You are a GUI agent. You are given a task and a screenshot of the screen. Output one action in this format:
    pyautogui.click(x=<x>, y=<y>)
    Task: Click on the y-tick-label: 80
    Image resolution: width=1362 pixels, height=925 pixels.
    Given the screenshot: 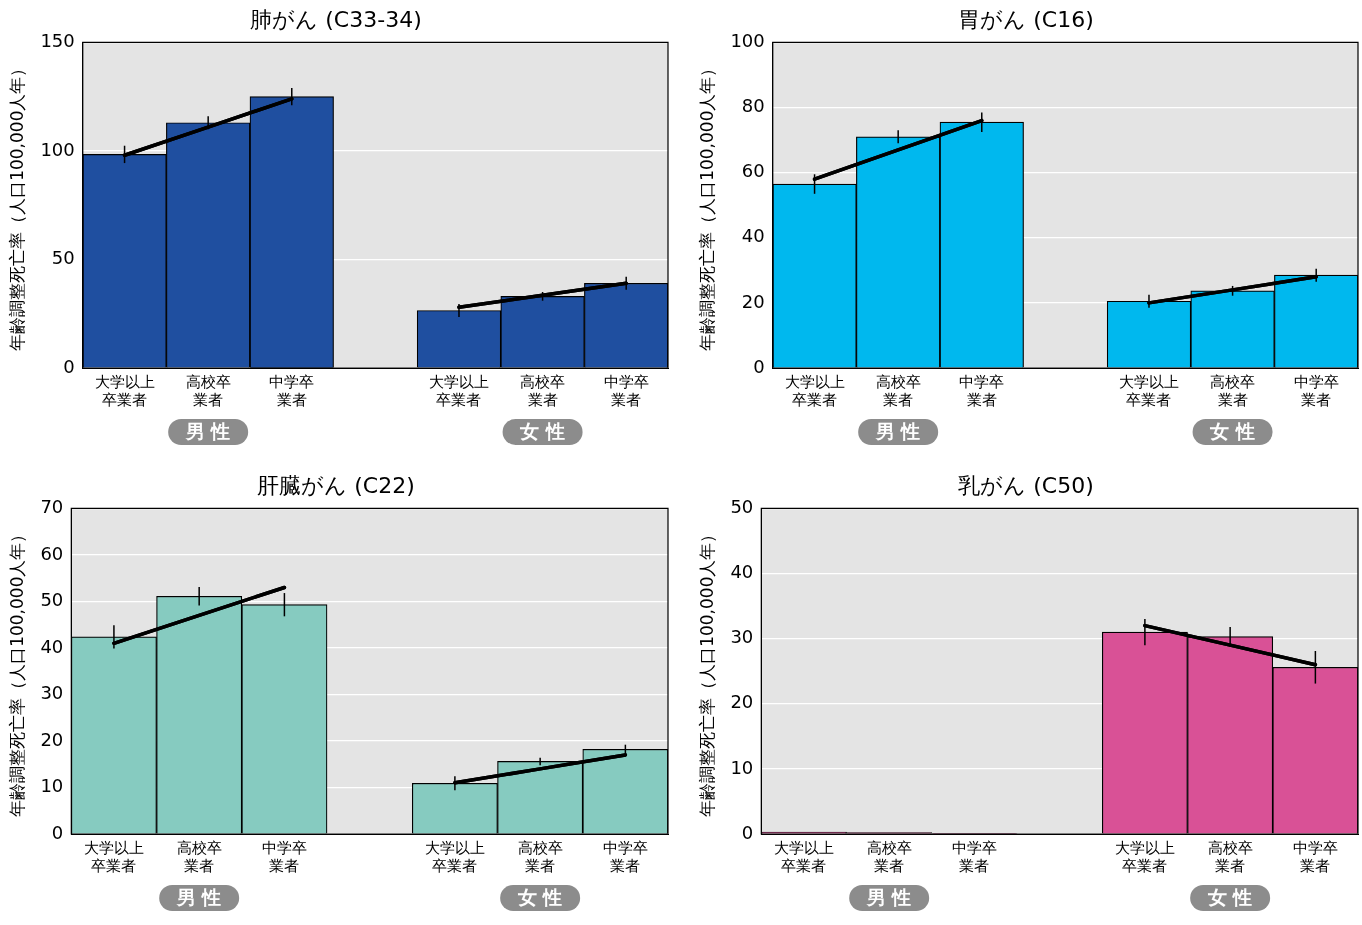 What is the action you would take?
    pyautogui.click(x=753, y=106)
    